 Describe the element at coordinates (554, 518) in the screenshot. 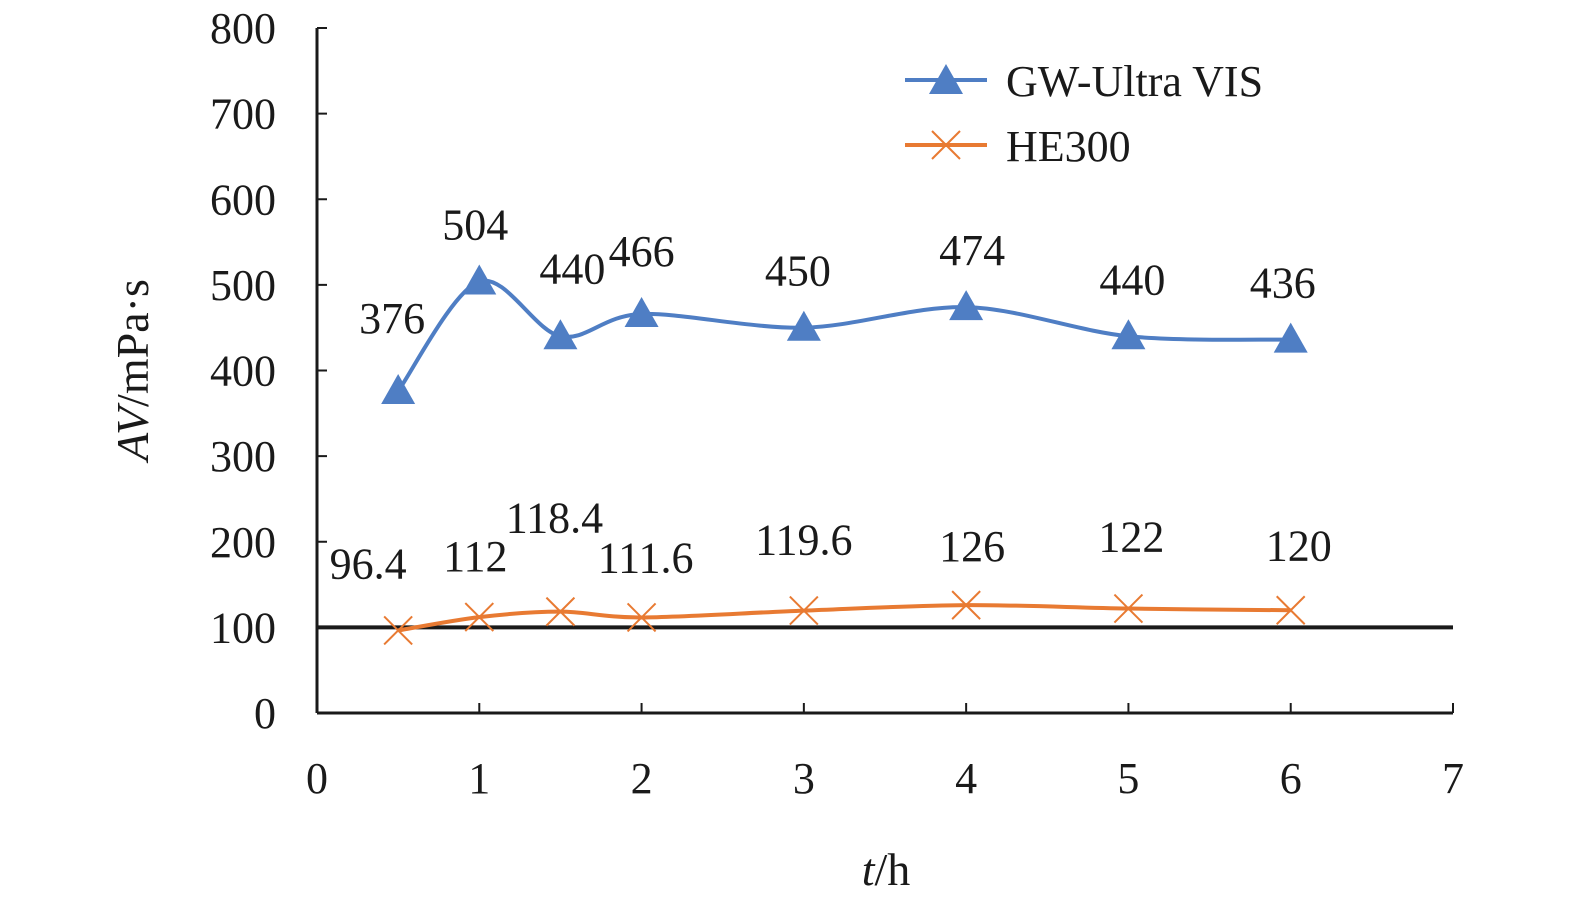

I see `data-label: 118.4` at that location.